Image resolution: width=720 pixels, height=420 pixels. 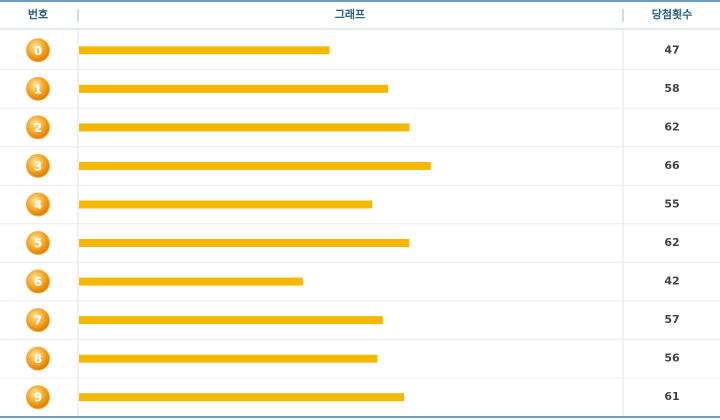 I want to click on ball-label: 9, so click(x=38, y=398).